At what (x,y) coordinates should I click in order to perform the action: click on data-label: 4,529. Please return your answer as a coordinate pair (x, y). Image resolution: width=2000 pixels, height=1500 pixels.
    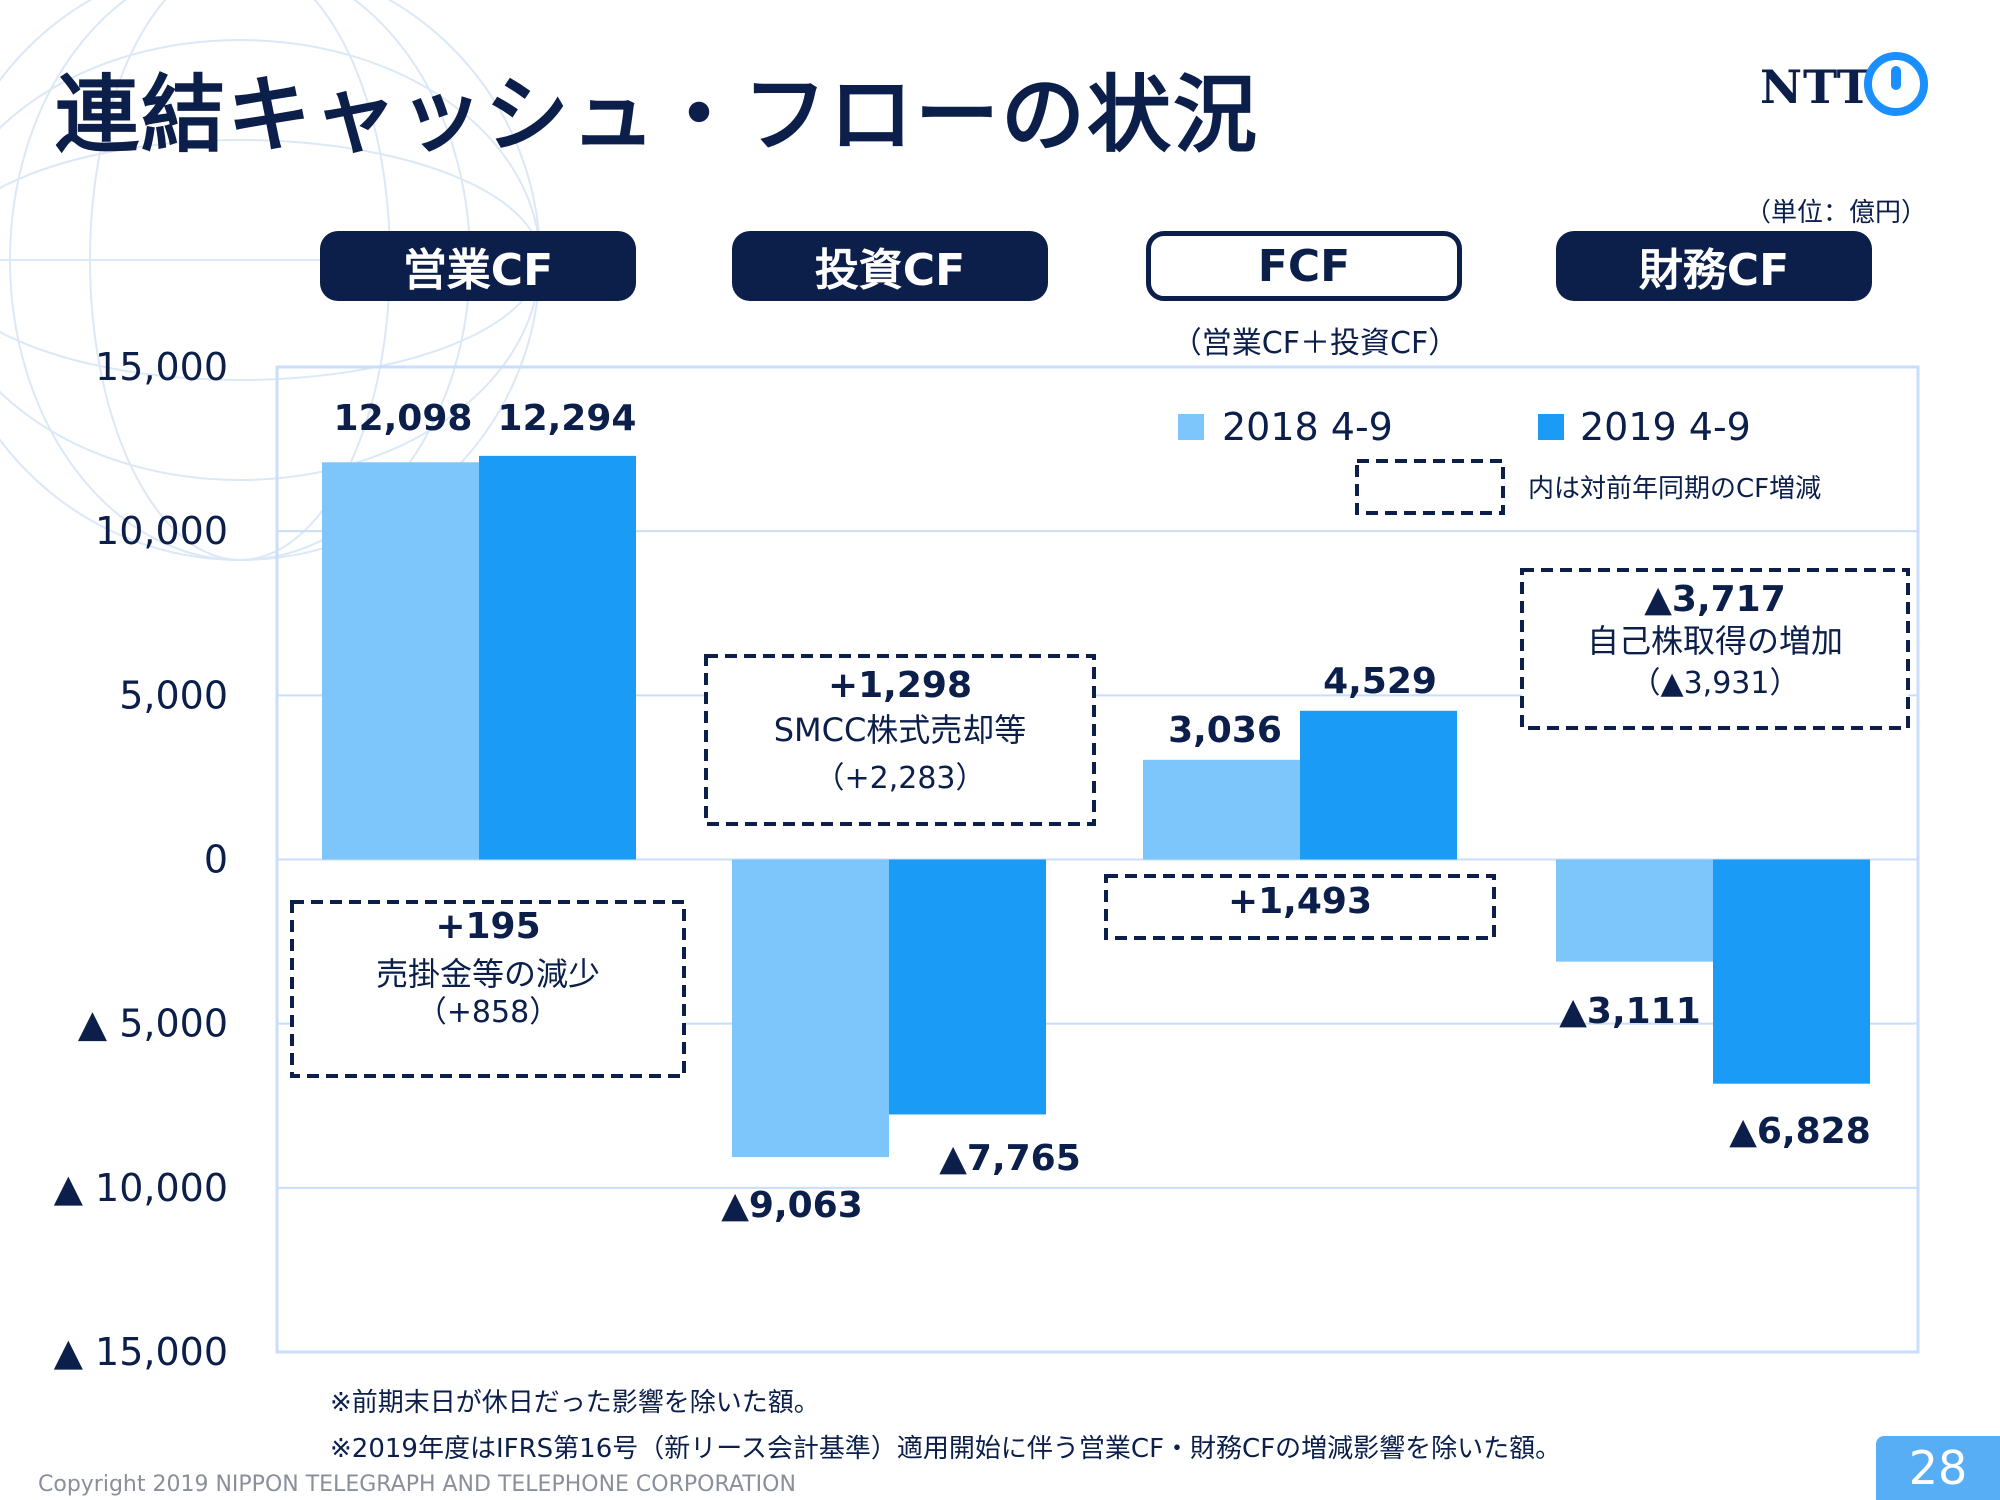
    Looking at the image, I should click on (1380, 681).